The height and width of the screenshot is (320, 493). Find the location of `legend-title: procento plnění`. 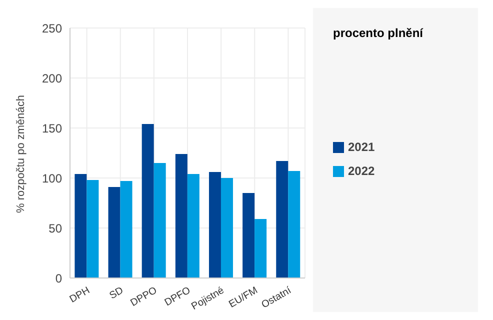

legend-title: procento plnění is located at coordinates (378, 33).